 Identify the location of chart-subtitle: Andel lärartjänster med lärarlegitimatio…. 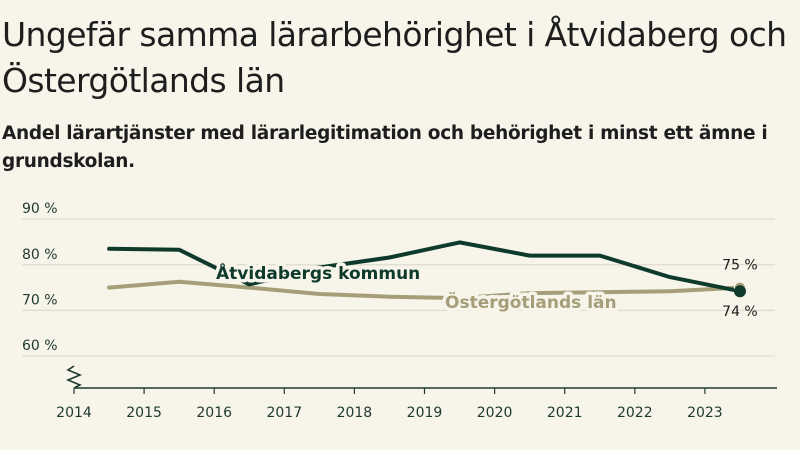
(385, 147).